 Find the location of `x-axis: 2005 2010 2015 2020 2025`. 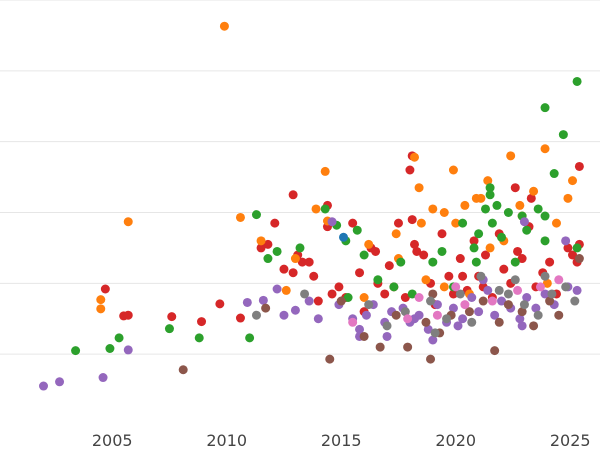

x-axis: 2005 2010 2015 2020 2025 is located at coordinates (341, 440).